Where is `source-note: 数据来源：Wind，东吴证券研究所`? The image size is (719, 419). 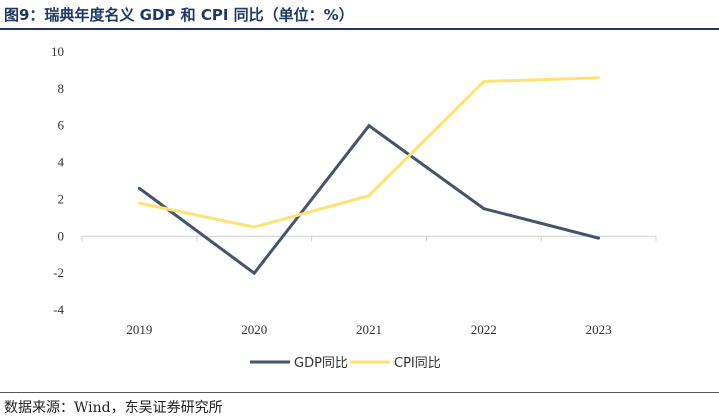
source-note: 数据来源：Wind，东吴证券研究所 is located at coordinates (113, 408).